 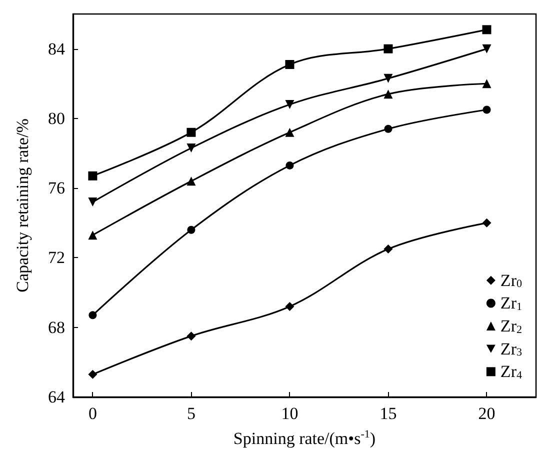 What do you see at coordinates (511, 280) in the screenshot?
I see `legend-label: Zr0` at bounding box center [511, 280].